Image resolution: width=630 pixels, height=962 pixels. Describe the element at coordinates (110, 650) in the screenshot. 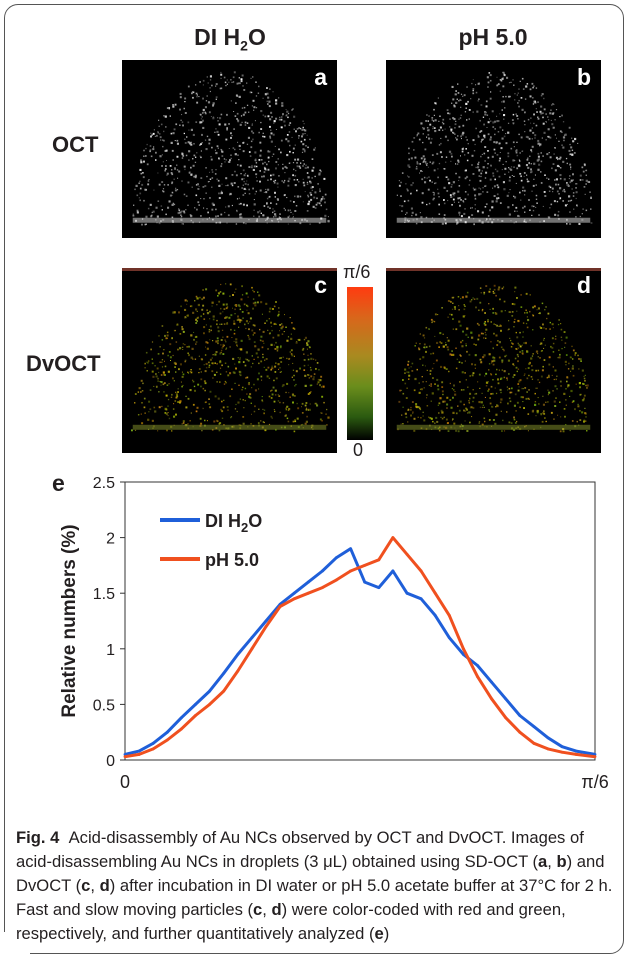

I see `y-tick-label: 1` at that location.